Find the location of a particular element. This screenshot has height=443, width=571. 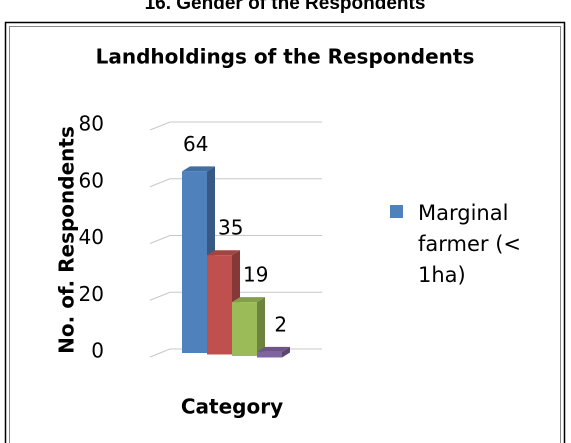

y-tick-label: 0 is located at coordinates (97, 351).